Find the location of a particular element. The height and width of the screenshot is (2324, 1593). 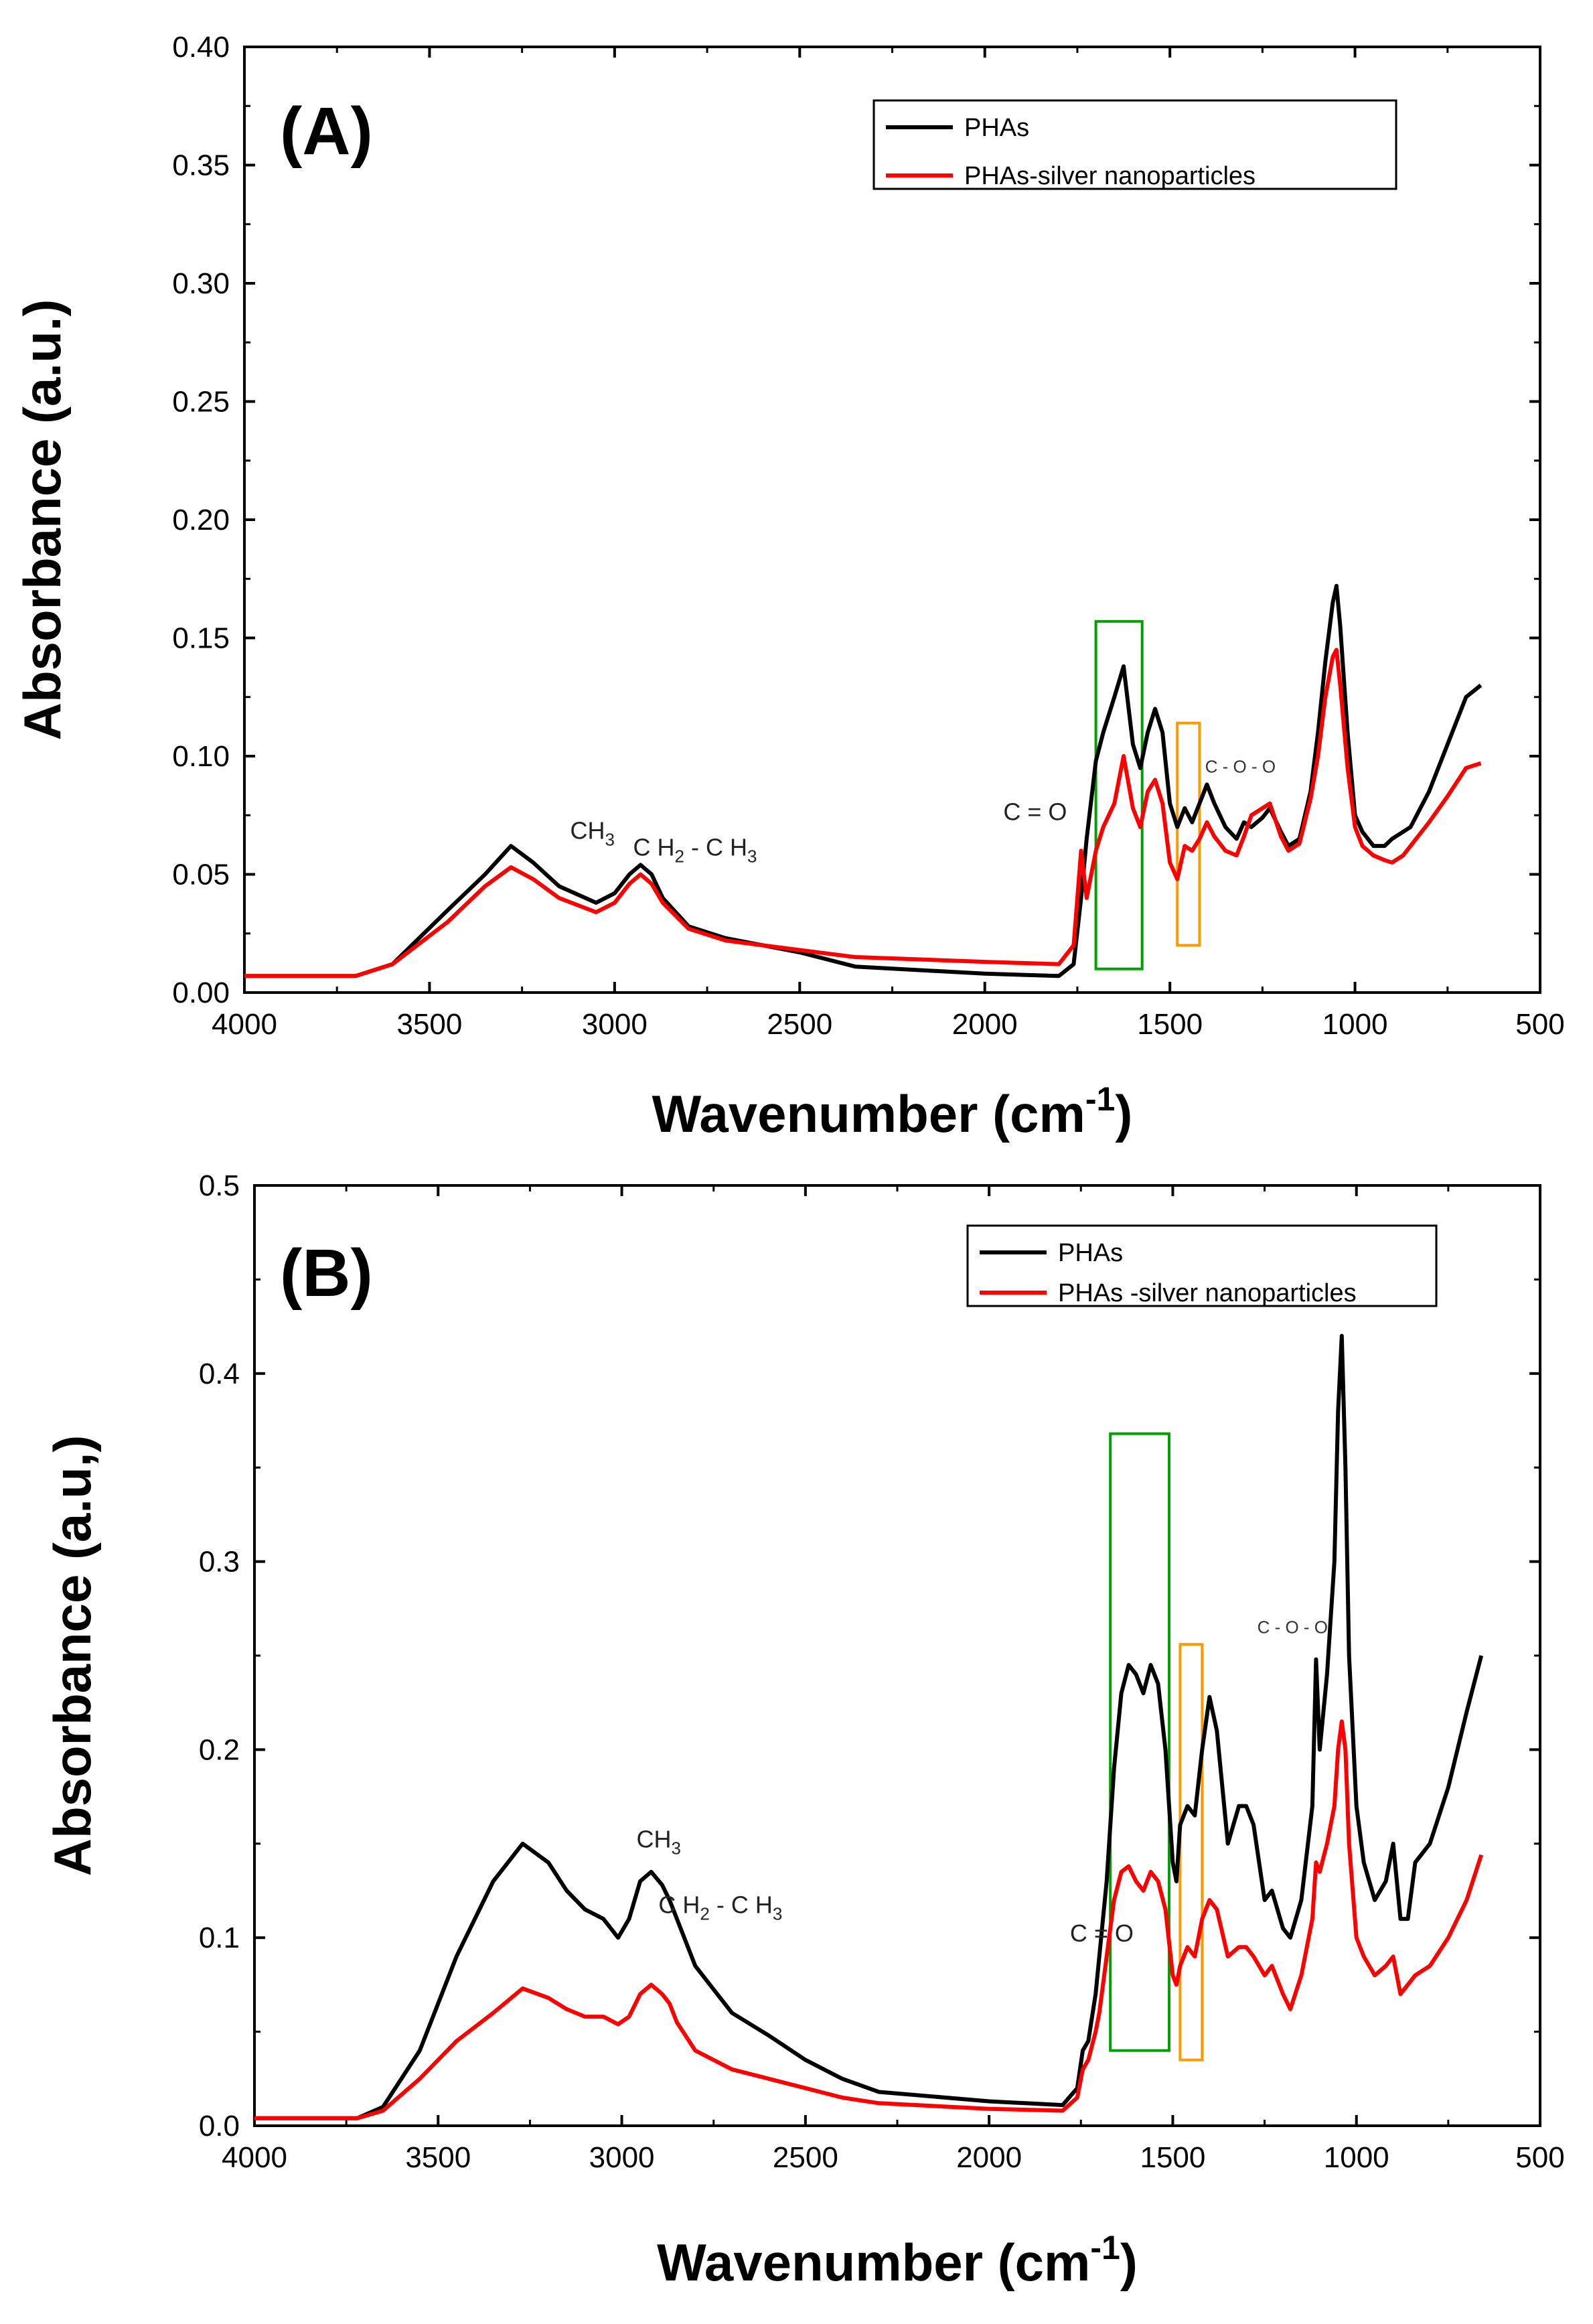

y-tick-label: 0.30 is located at coordinates (201, 283).